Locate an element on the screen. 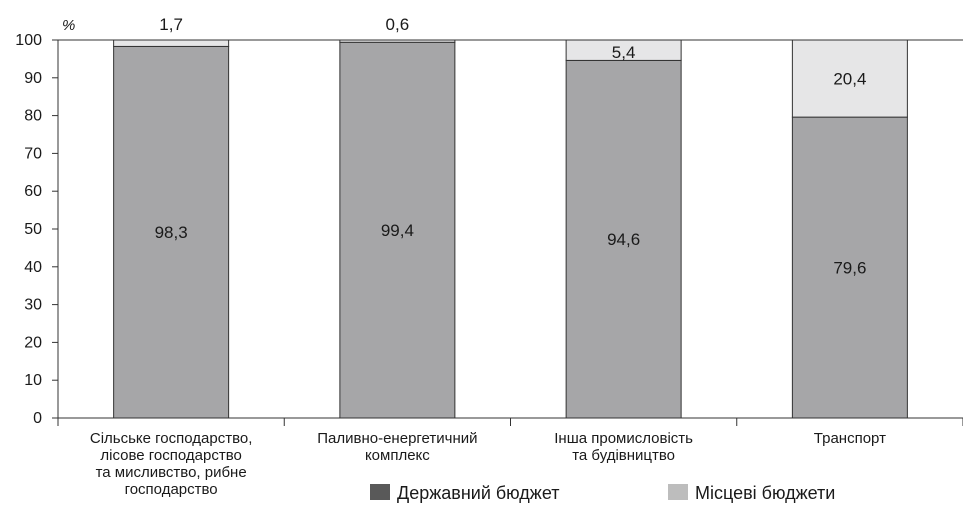 The height and width of the screenshot is (506, 963). category-label: та мисливство, рибне is located at coordinates (171, 472).